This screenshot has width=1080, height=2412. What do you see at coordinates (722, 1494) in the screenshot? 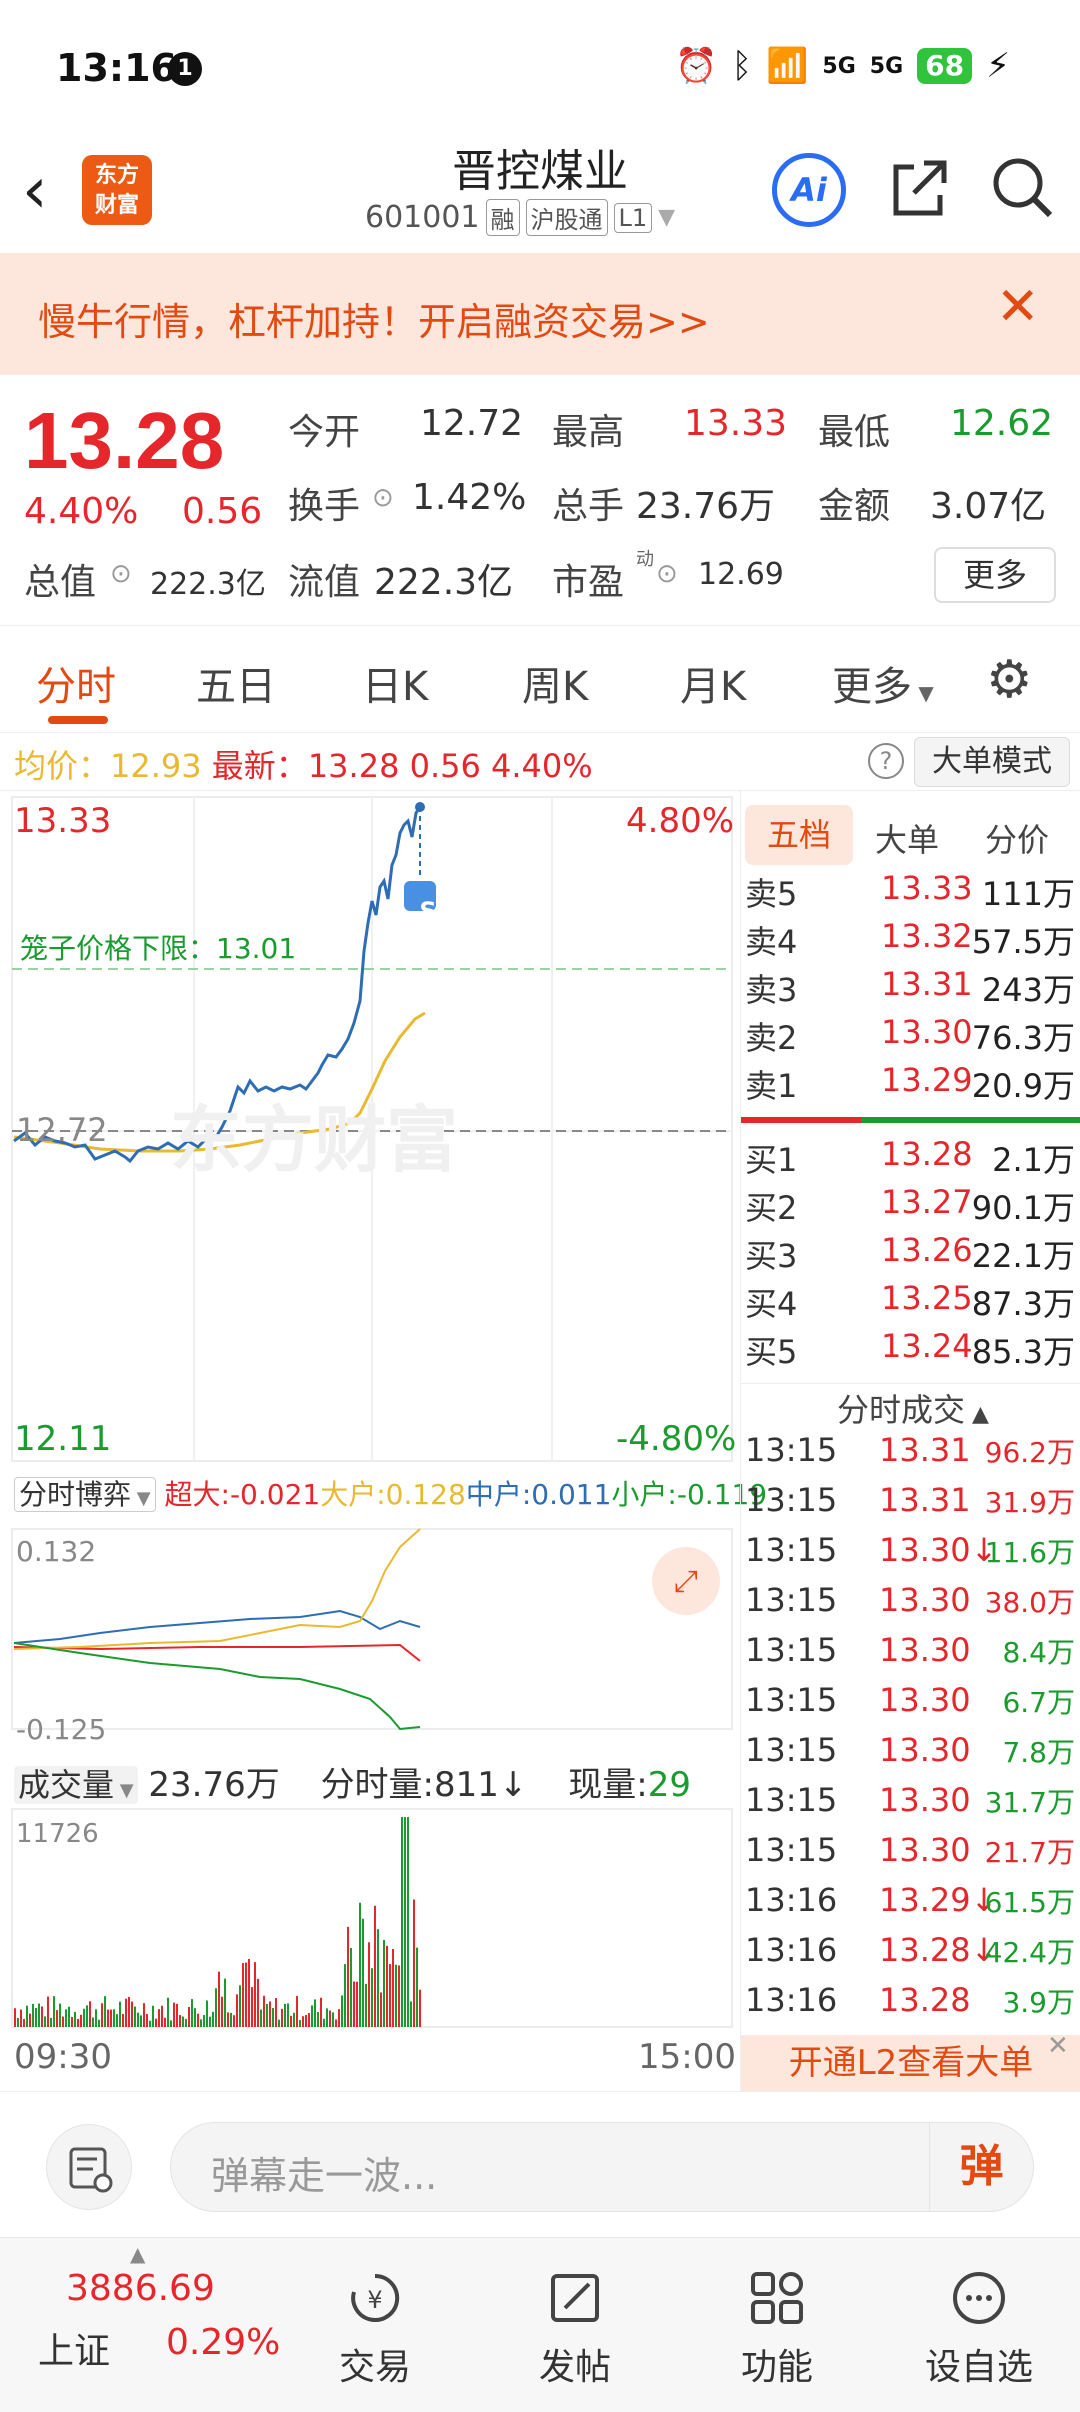
I see `flow-small: -0.119` at bounding box center [722, 1494].